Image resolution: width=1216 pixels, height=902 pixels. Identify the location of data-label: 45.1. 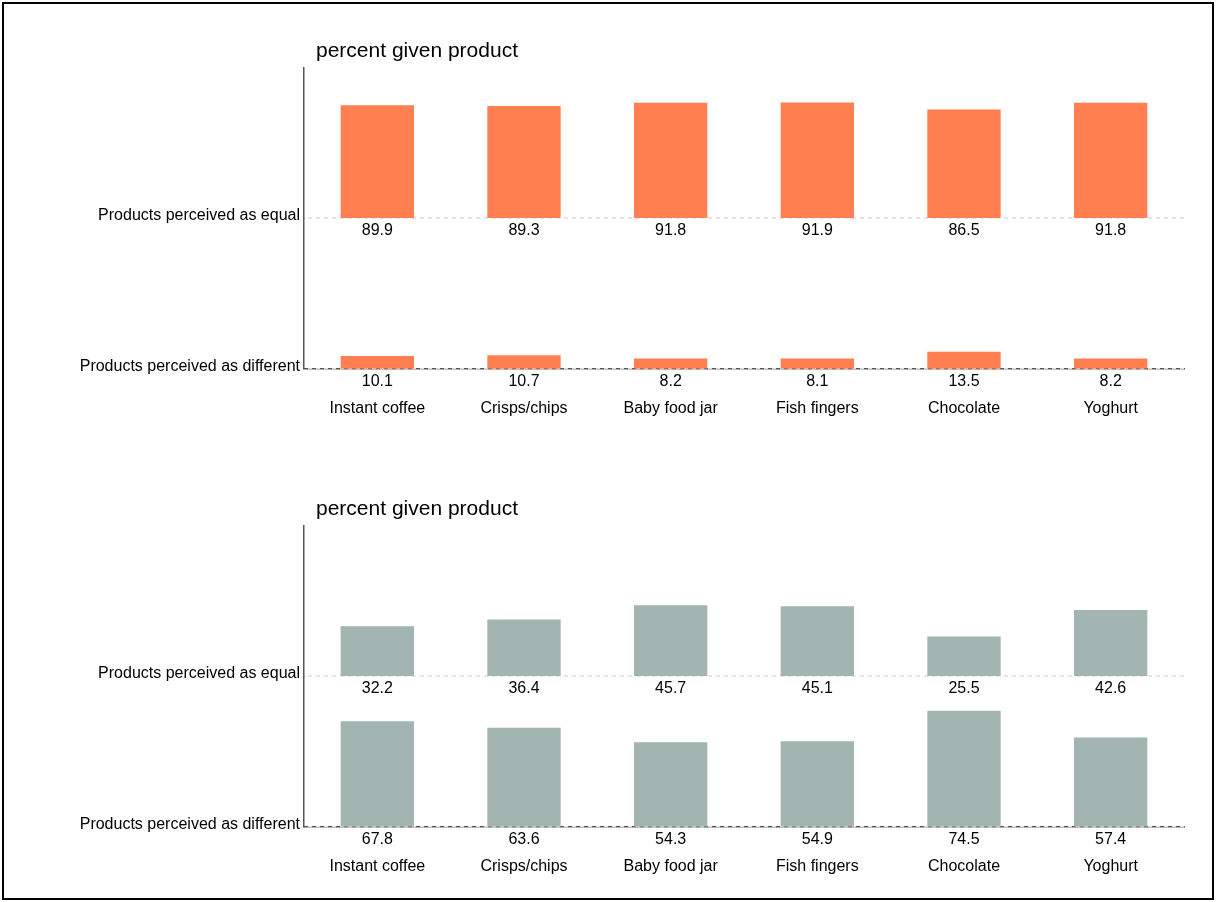
(817, 688).